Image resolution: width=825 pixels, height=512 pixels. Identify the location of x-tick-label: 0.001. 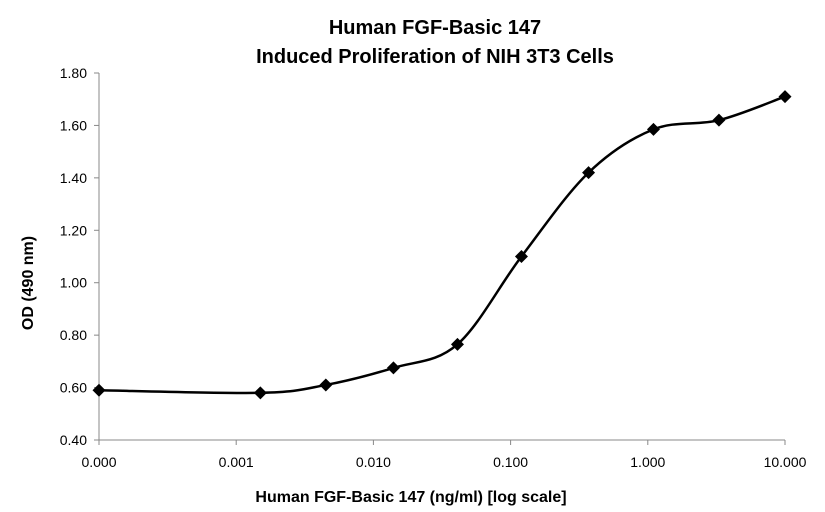
(236, 462).